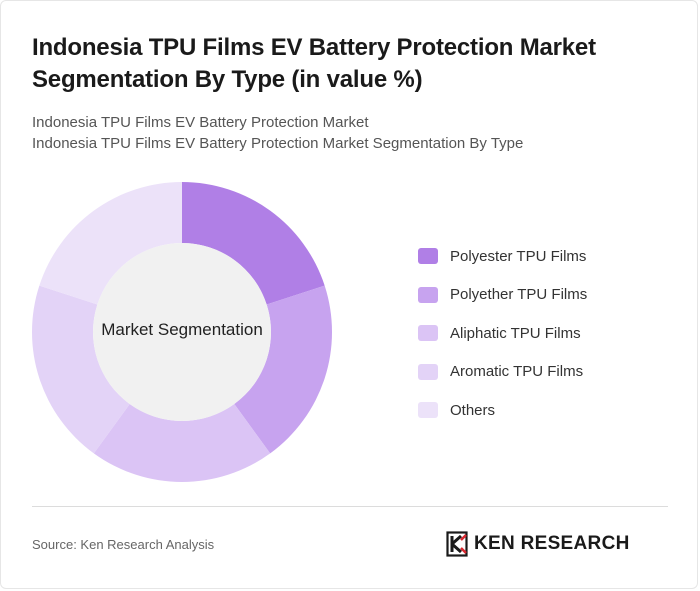 The image size is (700, 591). Describe the element at coordinates (519, 295) in the screenshot. I see `legend-label: Polyether TPU Films` at that location.